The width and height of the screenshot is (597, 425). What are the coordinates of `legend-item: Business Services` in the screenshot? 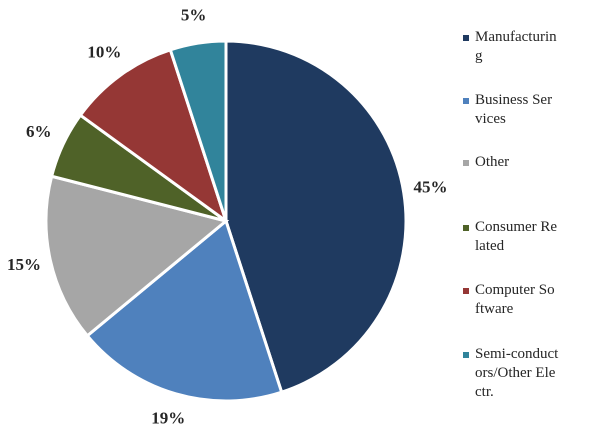 It's located at (515, 110).